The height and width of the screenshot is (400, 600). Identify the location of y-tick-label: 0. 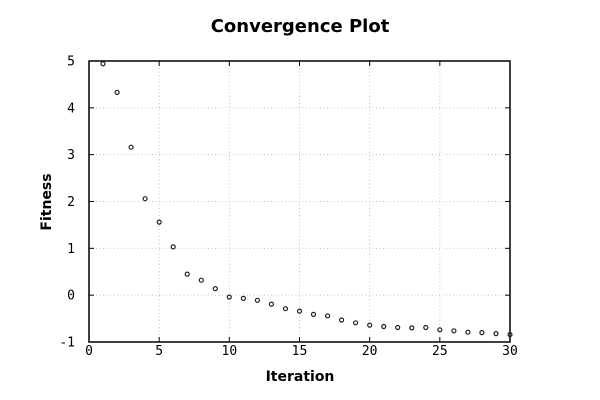
(71, 296).